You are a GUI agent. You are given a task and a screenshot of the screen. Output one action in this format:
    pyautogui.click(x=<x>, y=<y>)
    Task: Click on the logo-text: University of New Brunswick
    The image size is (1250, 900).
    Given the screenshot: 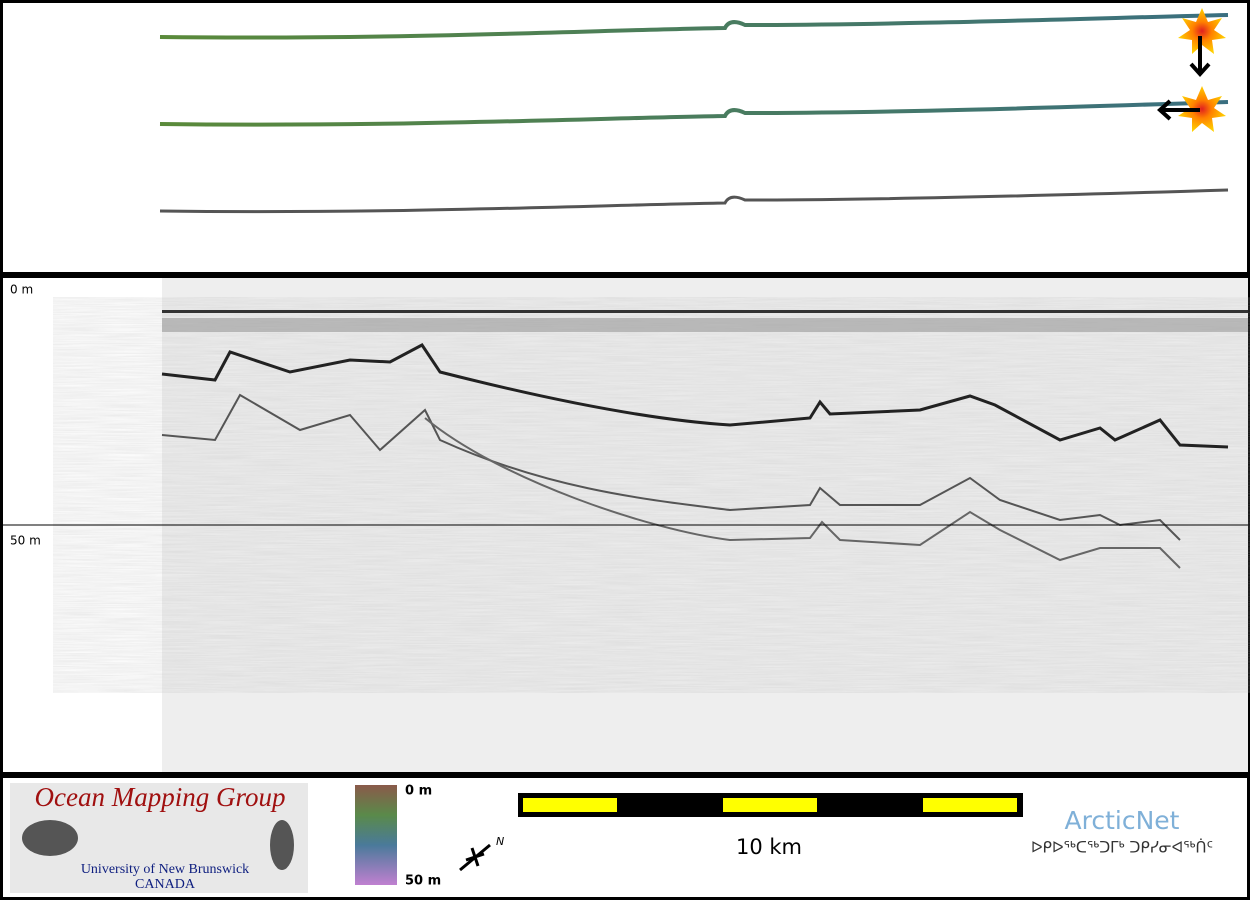 What is the action you would take?
    pyautogui.click(x=165, y=869)
    